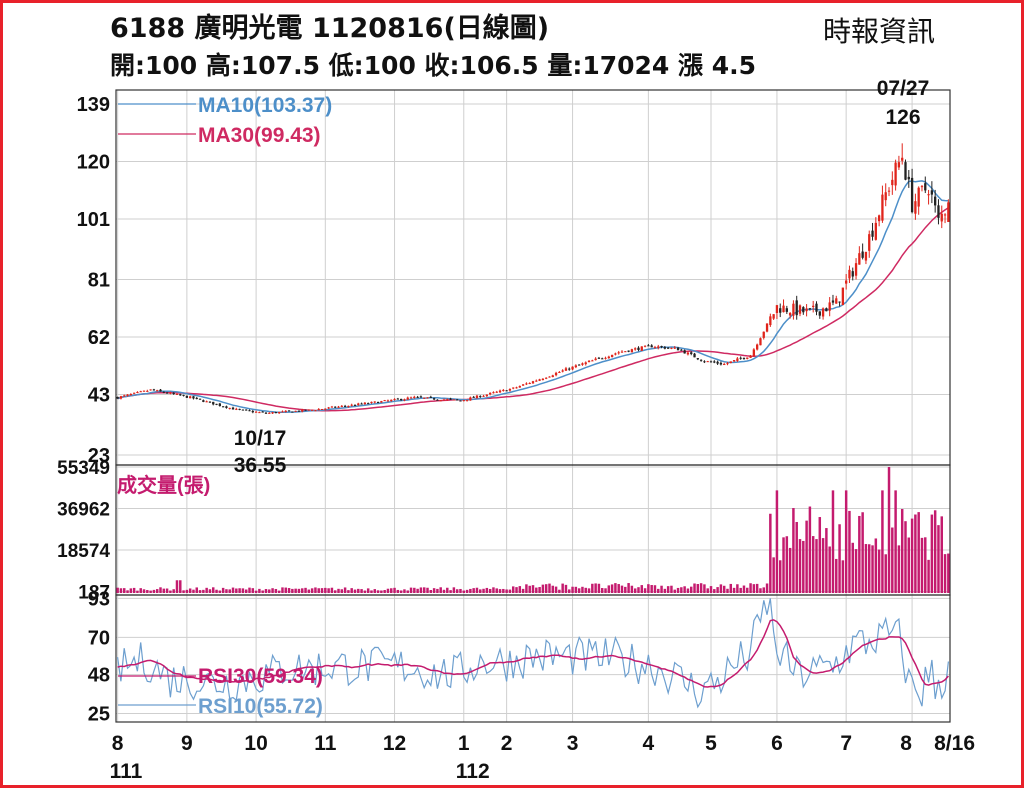 Image resolution: width=1024 pixels, height=788 pixels. What do you see at coordinates (464, 743) in the screenshot?
I see `month-tick-label: 1` at bounding box center [464, 743].